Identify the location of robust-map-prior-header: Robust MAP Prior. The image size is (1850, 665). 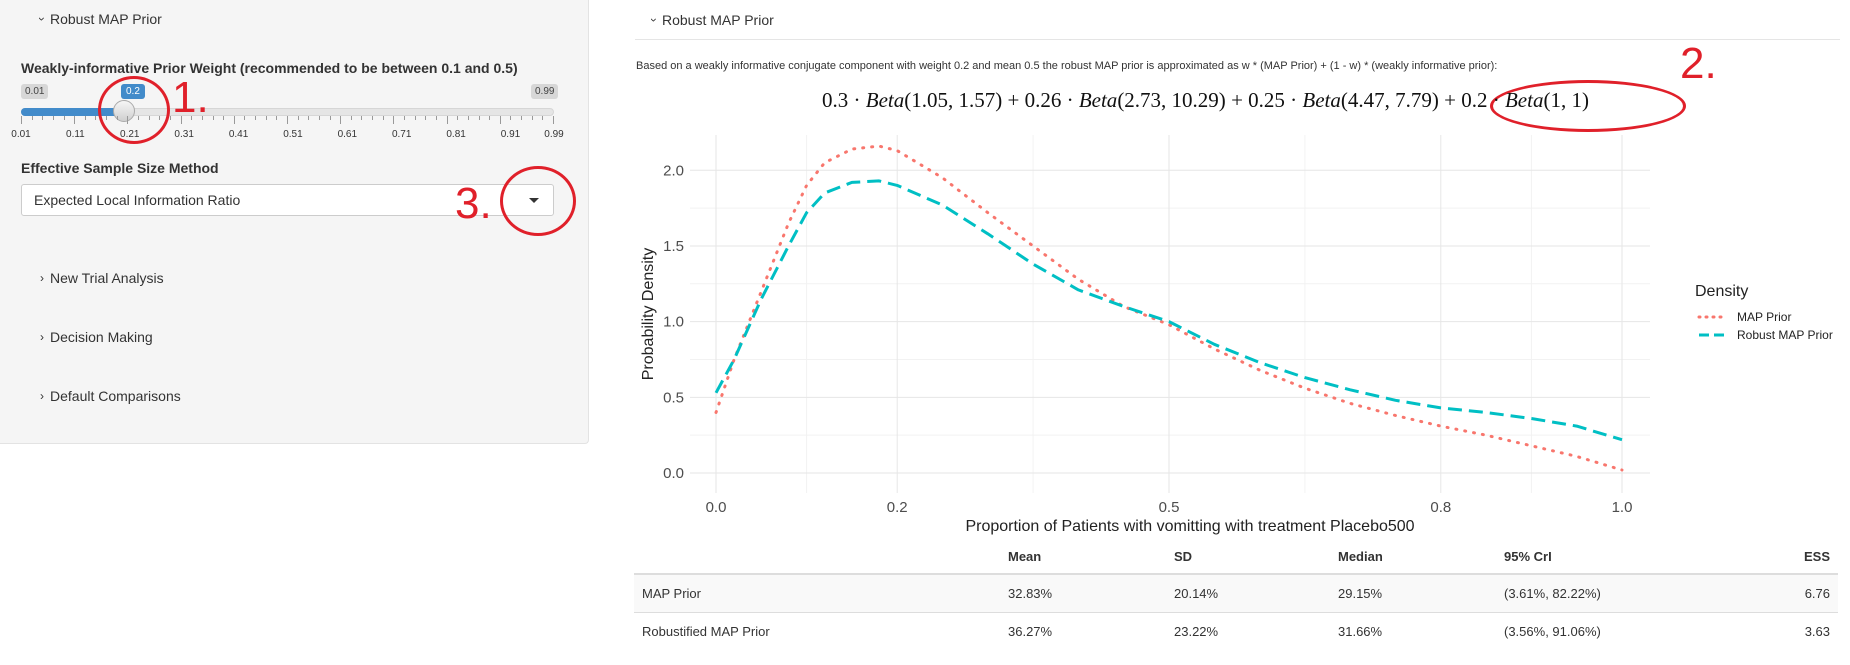
(106, 19).